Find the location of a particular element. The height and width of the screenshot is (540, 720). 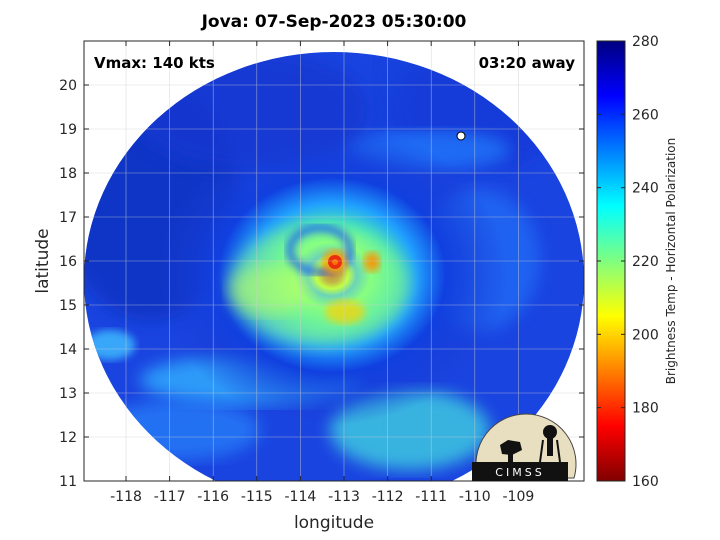

colorbar-tick-label: 220 is located at coordinates (645, 262).